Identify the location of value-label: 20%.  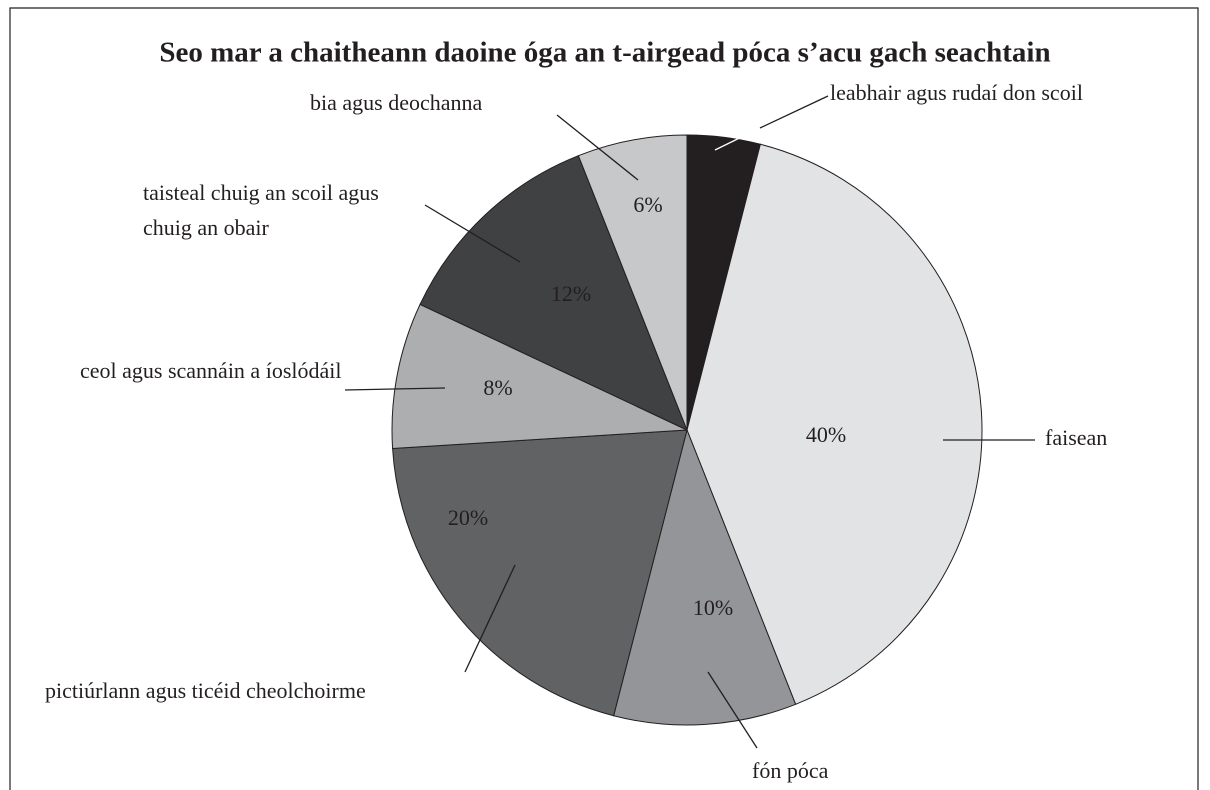
(468, 517).